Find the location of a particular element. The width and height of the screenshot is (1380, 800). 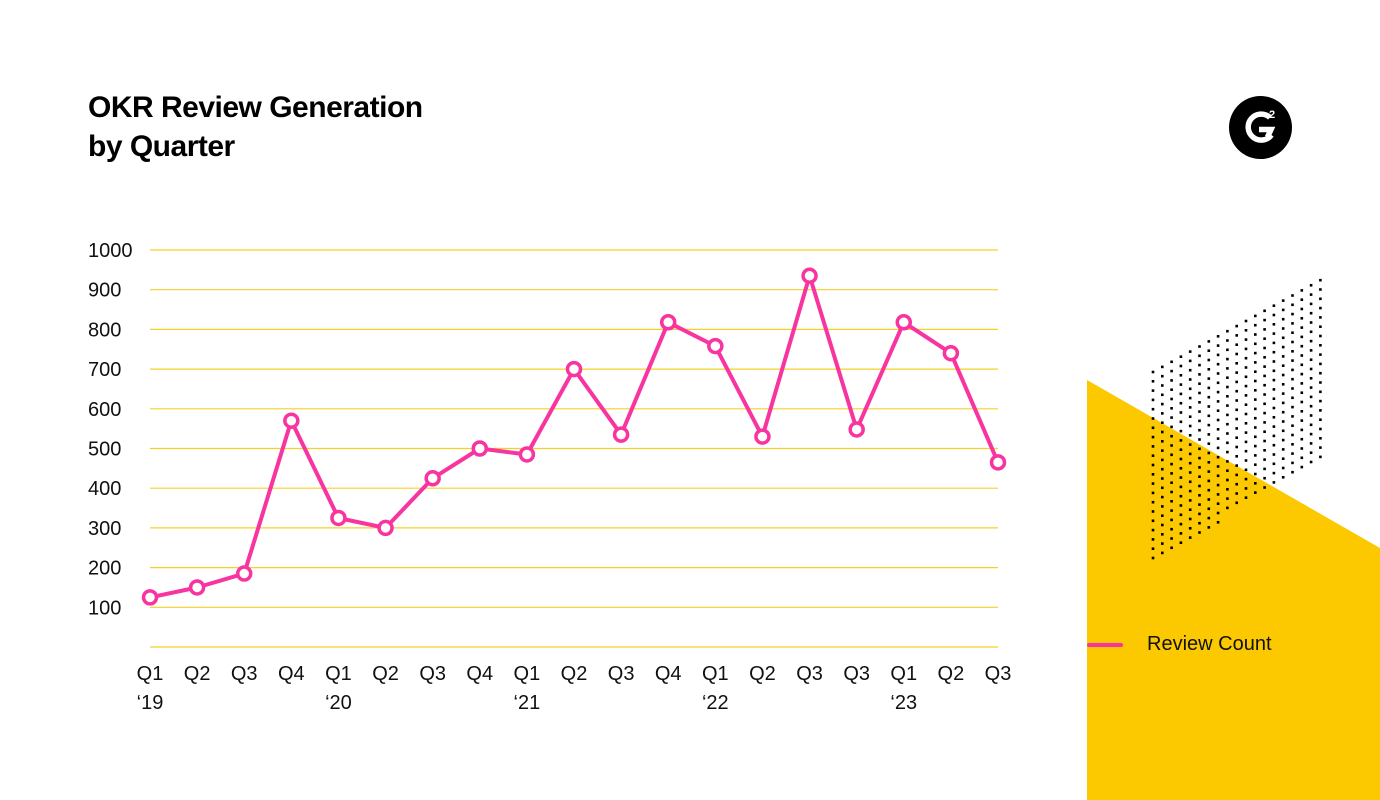

legend-label-review-count: Review Count is located at coordinates (1209, 644).